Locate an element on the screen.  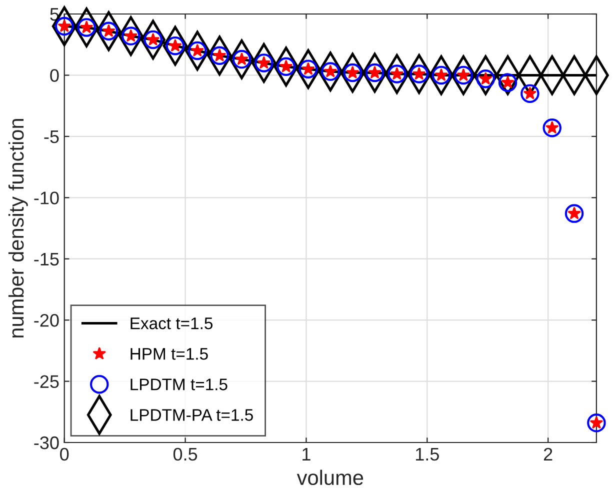
x-axis-title: volume is located at coordinates (330, 478).